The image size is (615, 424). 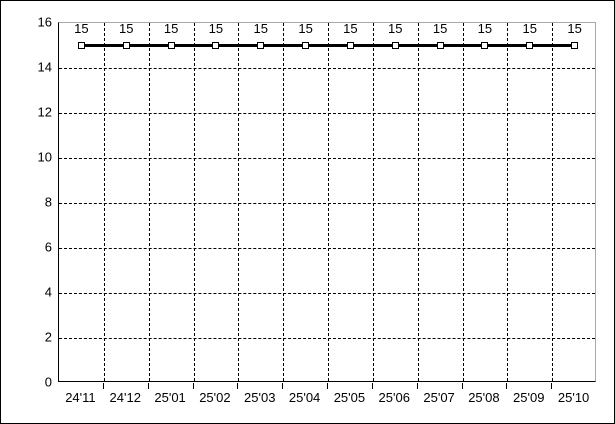 I want to click on y-tick-label: 0, so click(x=48, y=382).